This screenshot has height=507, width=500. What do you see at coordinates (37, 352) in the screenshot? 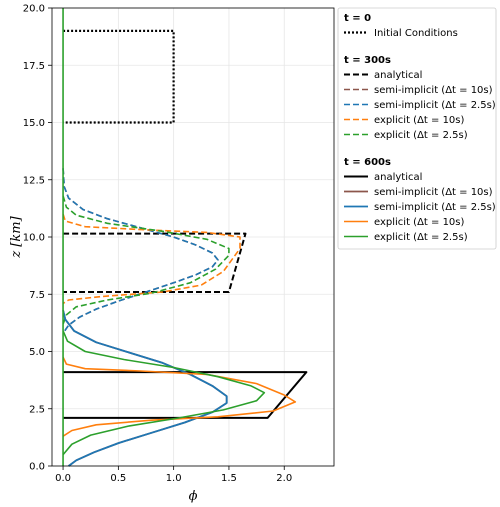
I see `y-tick-label: 5.0` at bounding box center [37, 352].